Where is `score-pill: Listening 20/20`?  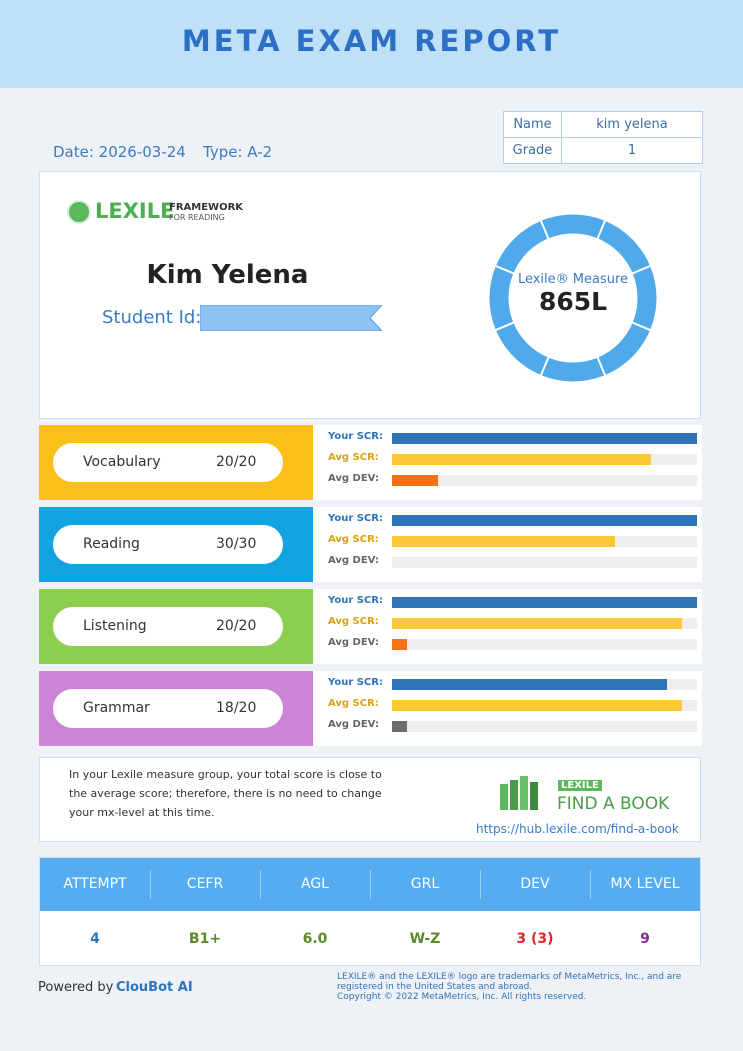 score-pill: Listening 20/20 is located at coordinates (168, 626).